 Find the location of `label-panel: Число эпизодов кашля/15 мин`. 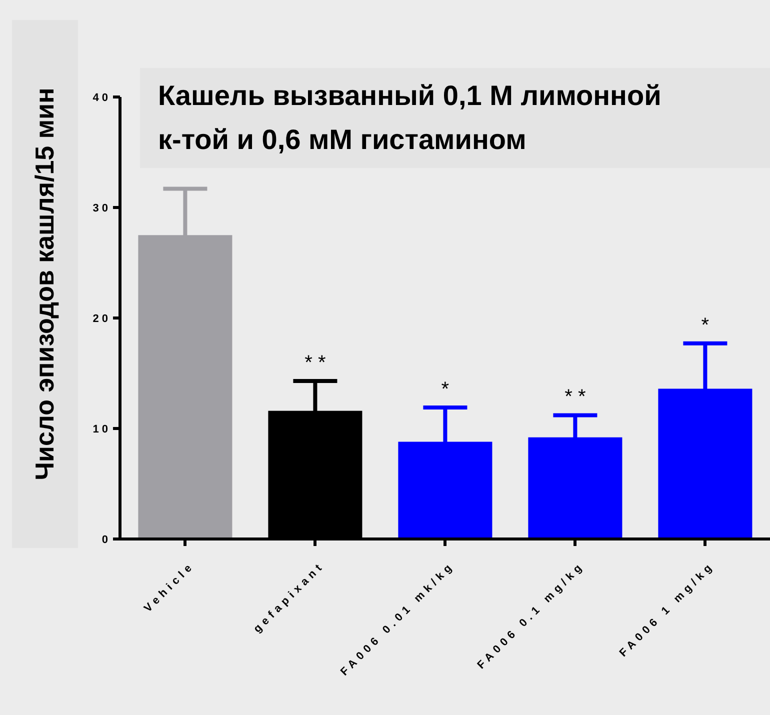

label-panel: Число эпизодов кашля/15 мин is located at coordinates (45, 284).